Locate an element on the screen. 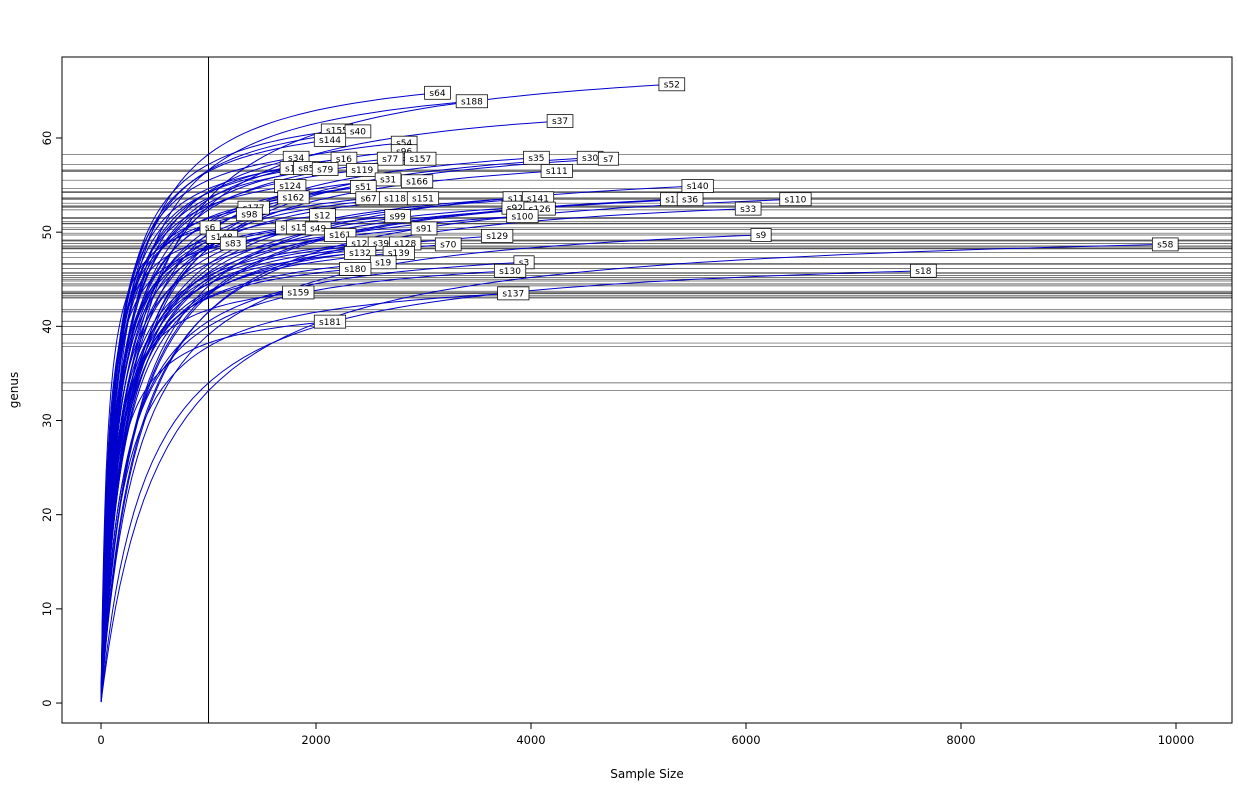  series-label-text: s58 is located at coordinates (1165, 246).